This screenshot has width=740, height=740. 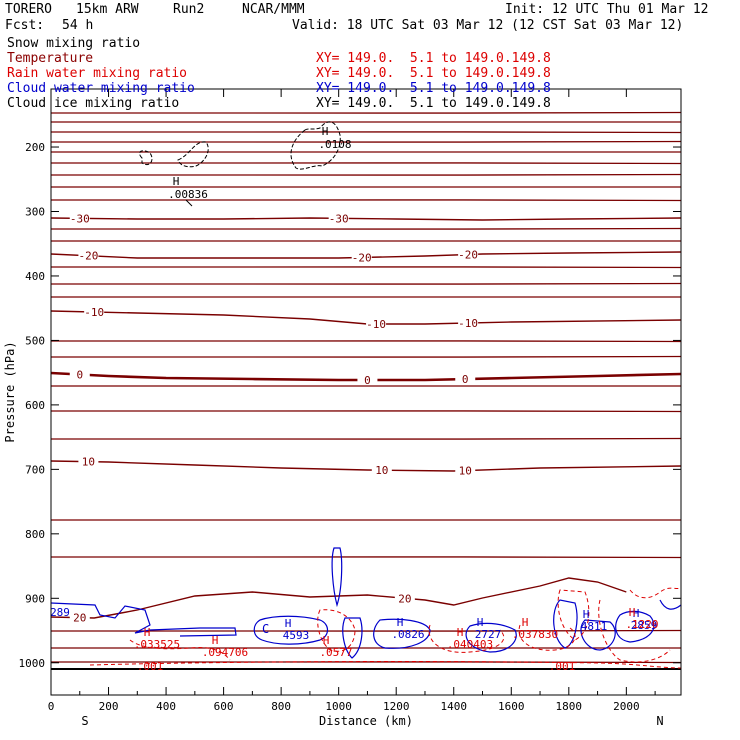 I want to click on y-tick-label-3: 500, so click(x=35, y=340).